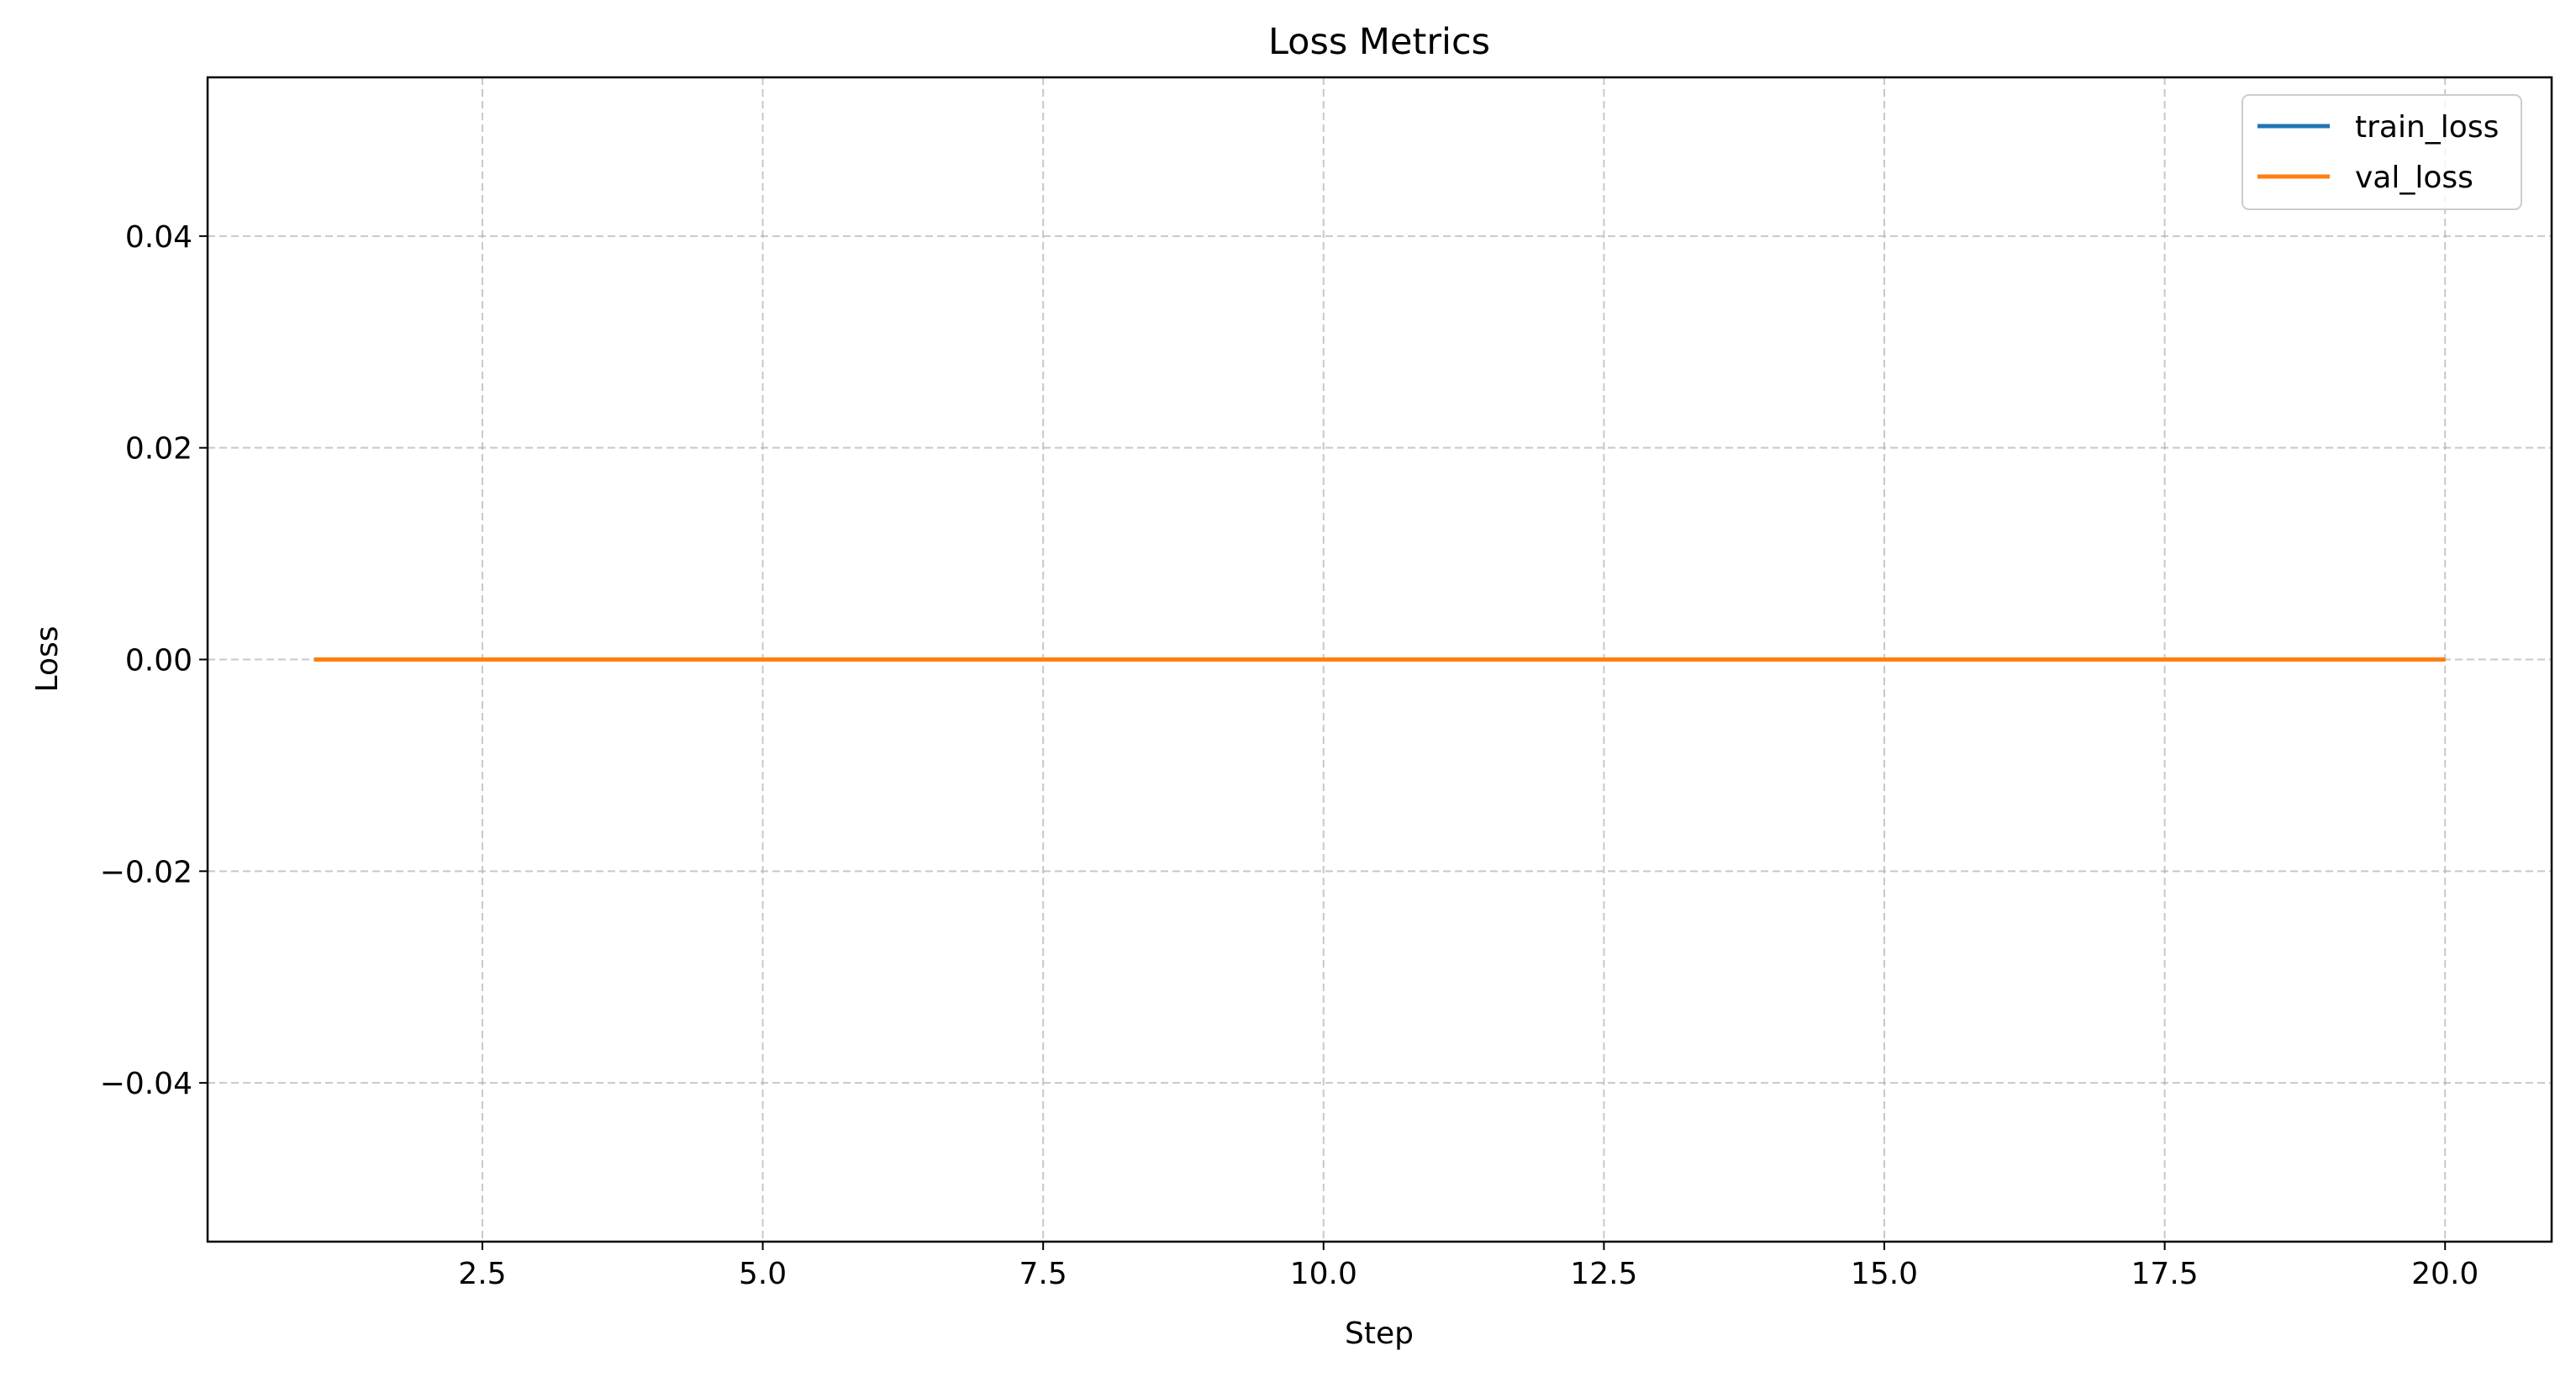  I want to click on x-tick-label-12-5: 12.5, so click(1603, 1274).